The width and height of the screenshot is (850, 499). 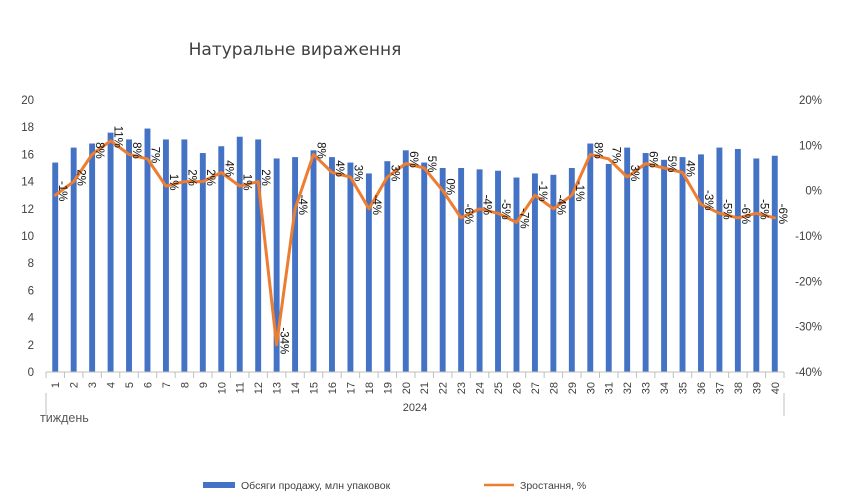 I want to click on y2-tick-label: -40%, so click(x=808, y=373).